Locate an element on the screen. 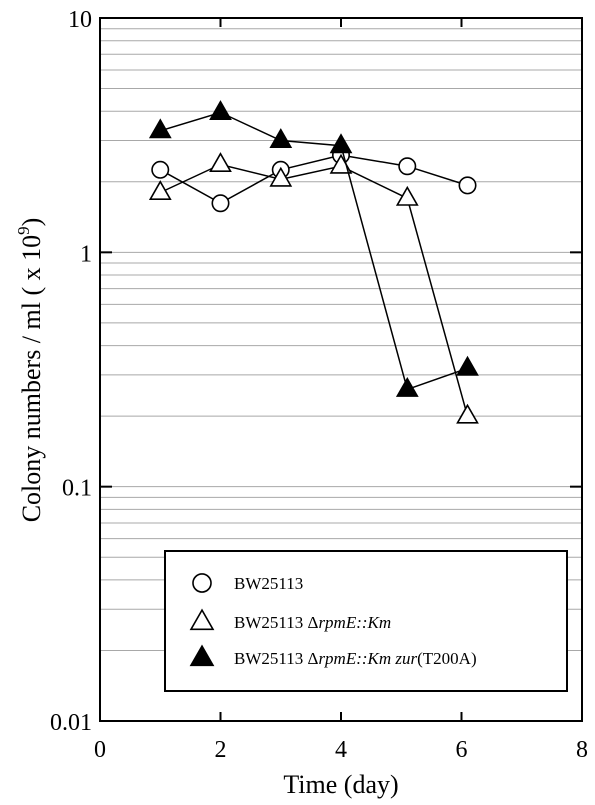 The height and width of the screenshot is (805, 595). y-axis-label-exponent: 9 is located at coordinates (23, 230).